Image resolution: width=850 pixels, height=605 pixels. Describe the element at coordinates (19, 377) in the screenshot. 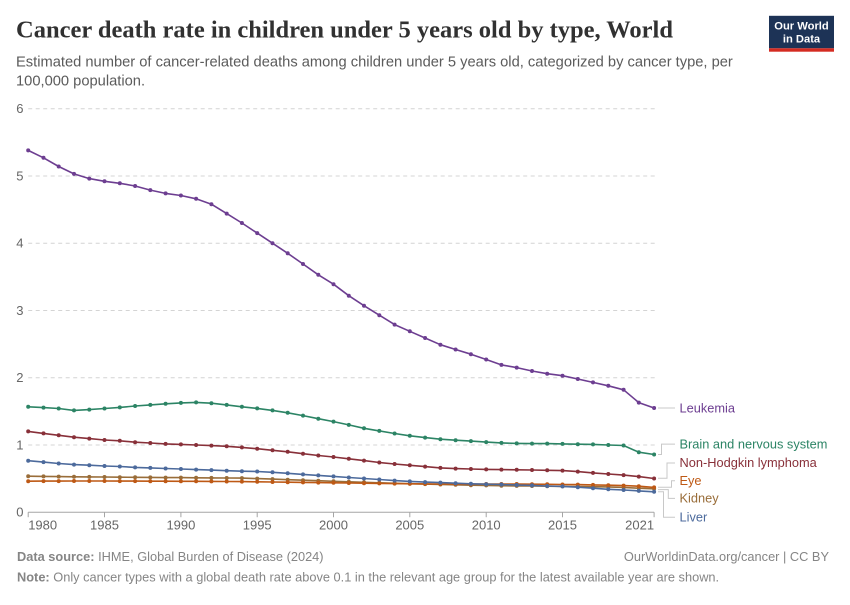

I see `svg-text: 2` at that location.